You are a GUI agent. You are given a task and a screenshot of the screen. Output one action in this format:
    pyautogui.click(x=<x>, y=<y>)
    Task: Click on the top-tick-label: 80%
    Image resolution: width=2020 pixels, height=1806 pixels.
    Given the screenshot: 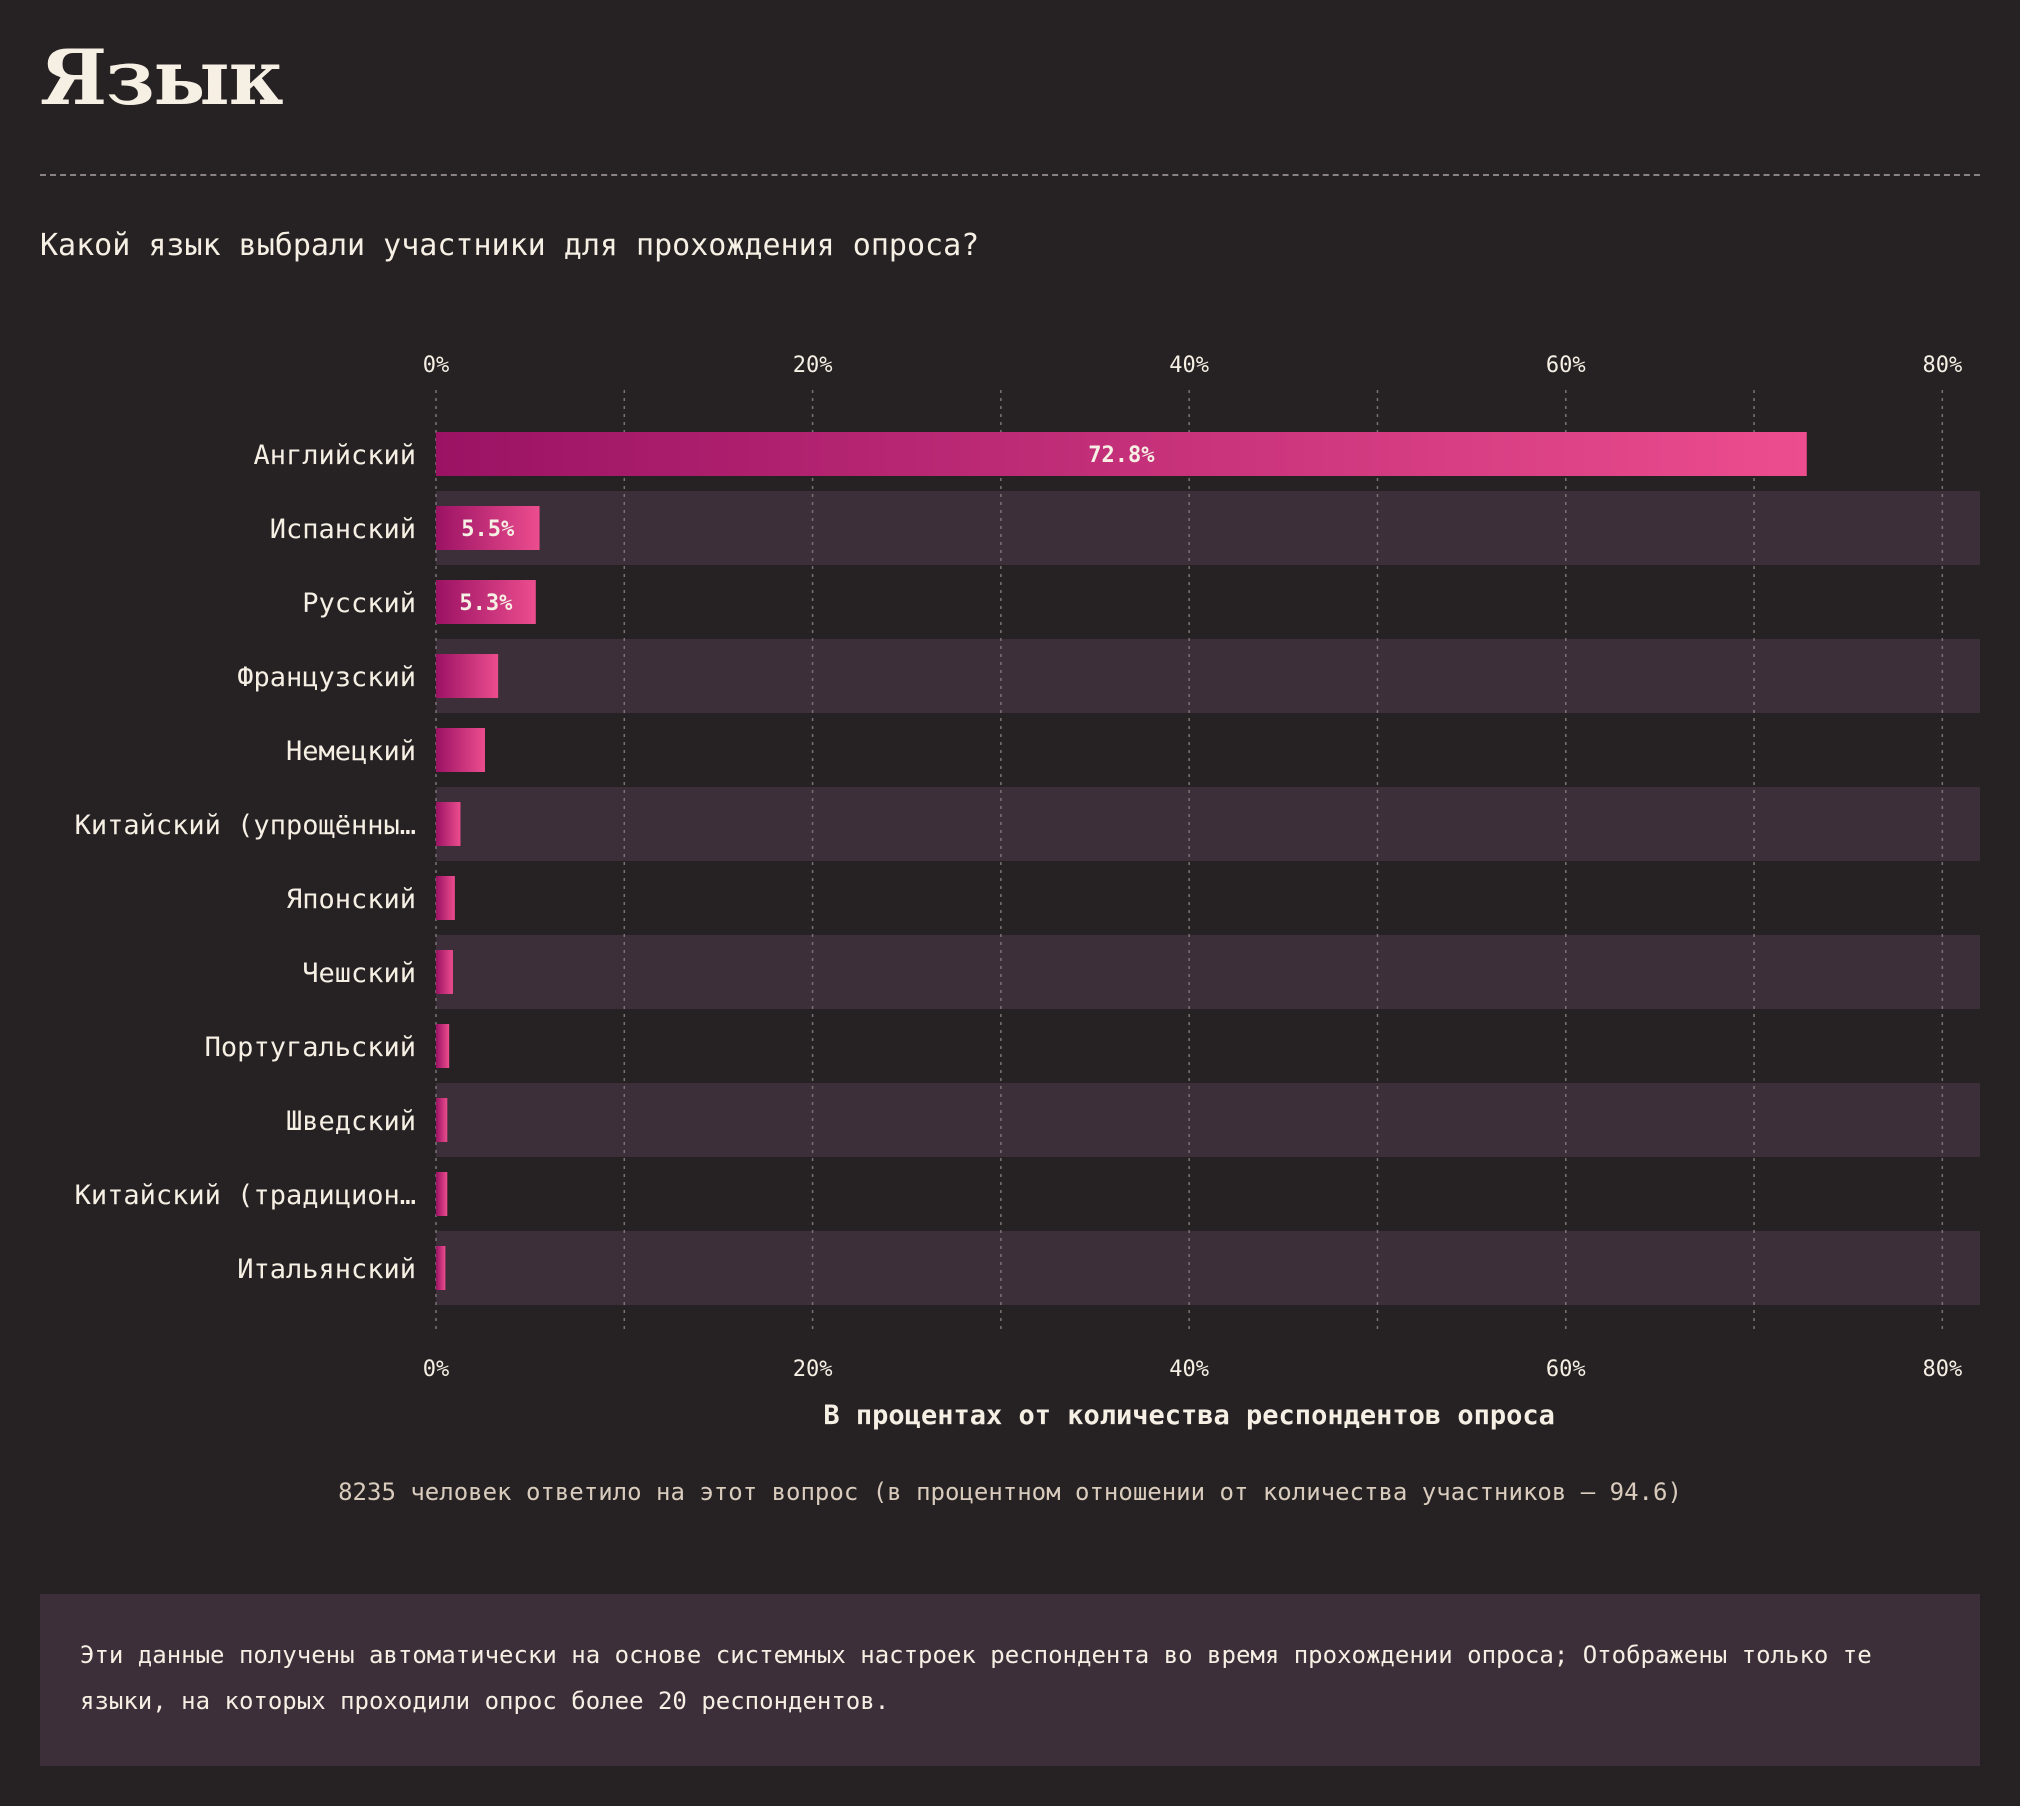 What is the action you would take?
    pyautogui.click(x=1942, y=365)
    